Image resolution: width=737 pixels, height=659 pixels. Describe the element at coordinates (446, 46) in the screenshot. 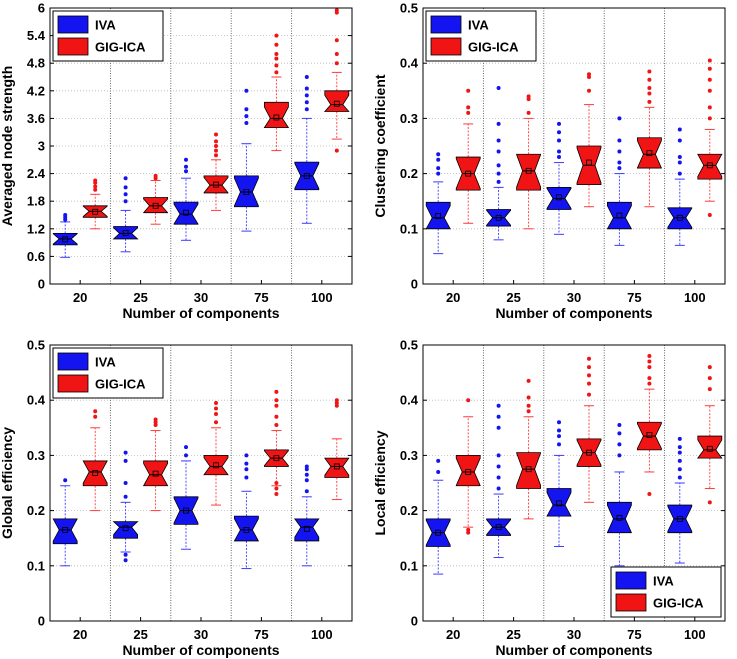

I see `legend-swatch-gig-ica` at that location.